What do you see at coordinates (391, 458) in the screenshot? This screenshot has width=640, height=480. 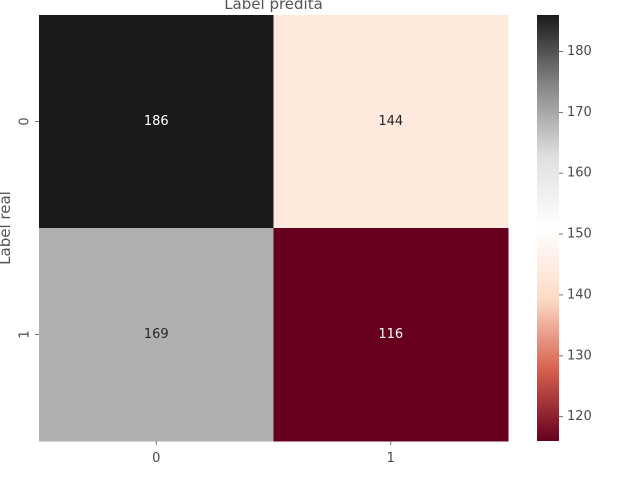 I see `x-tick-label: 1` at bounding box center [391, 458].